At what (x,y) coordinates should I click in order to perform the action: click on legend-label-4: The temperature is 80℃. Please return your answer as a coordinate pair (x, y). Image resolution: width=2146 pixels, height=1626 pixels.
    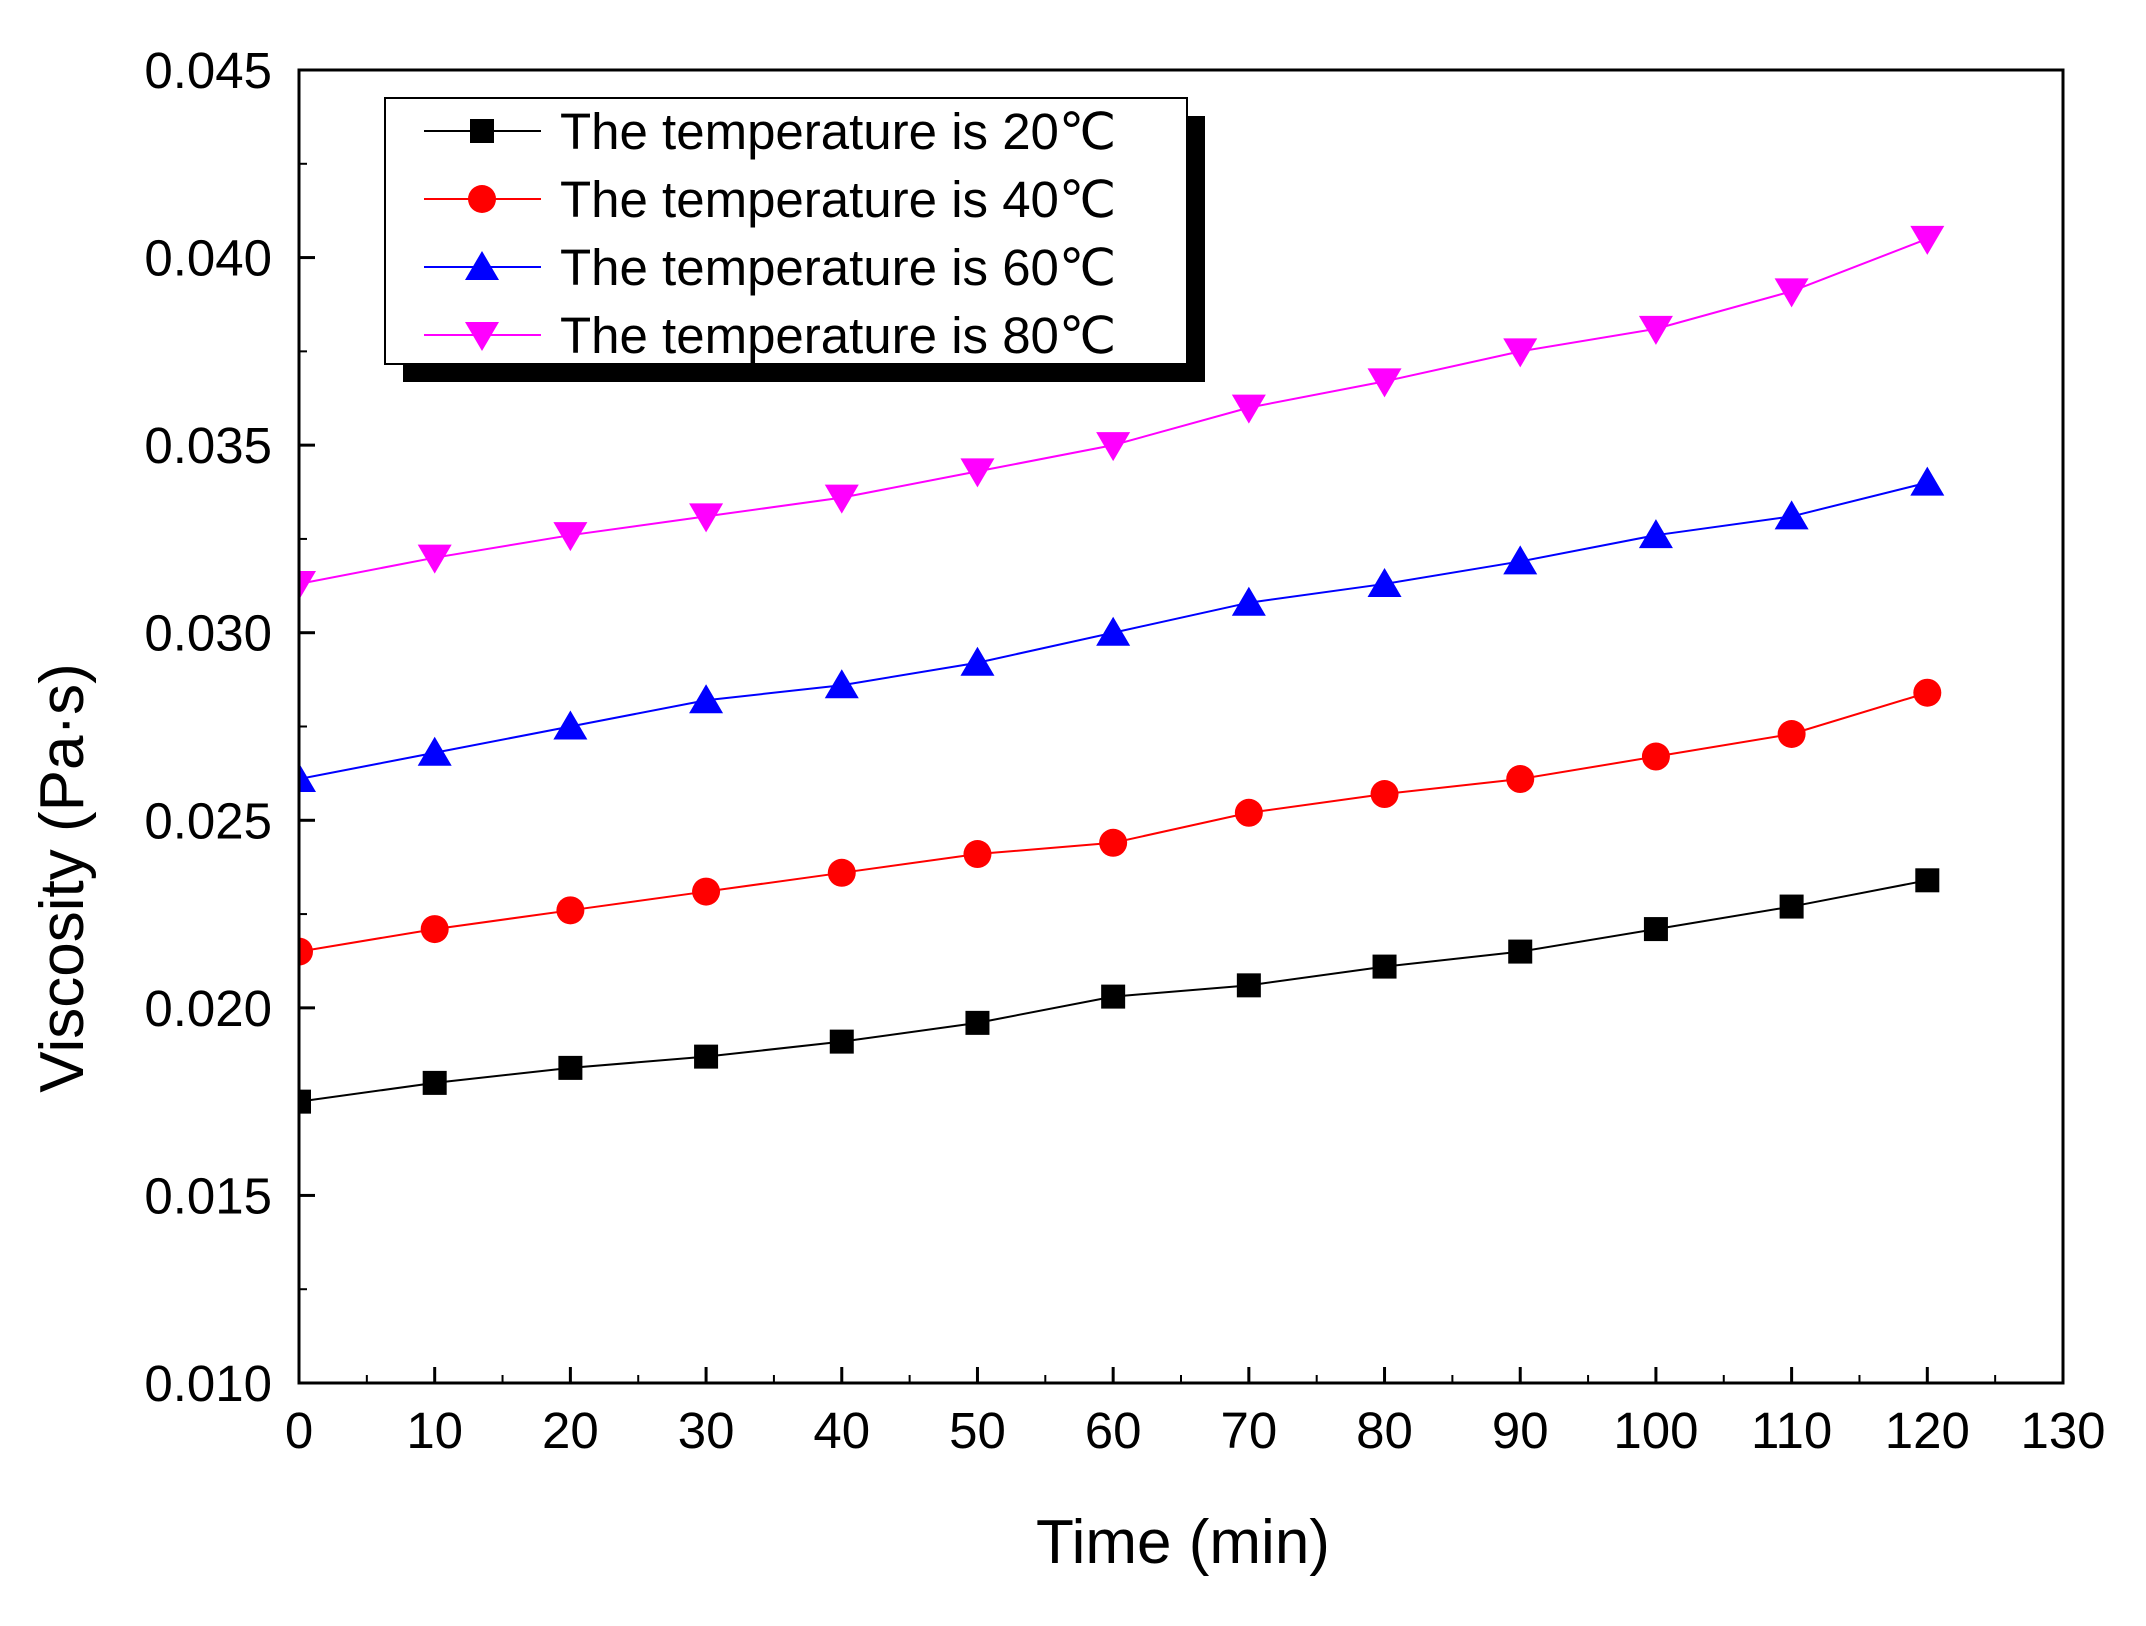
    Looking at the image, I should click on (838, 335).